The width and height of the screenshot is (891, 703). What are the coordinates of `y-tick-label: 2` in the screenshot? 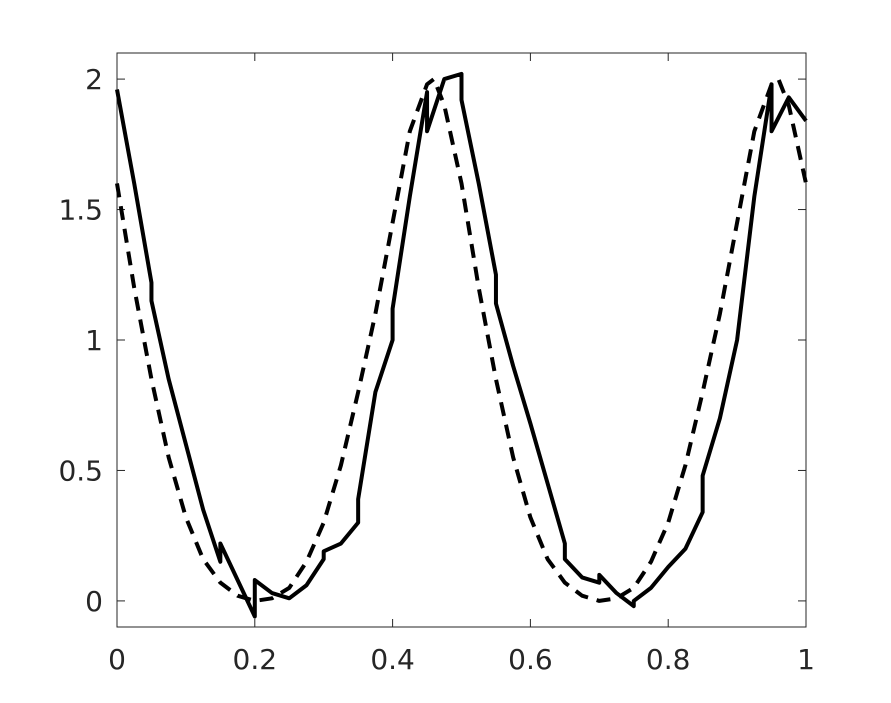 It's located at (94, 79).